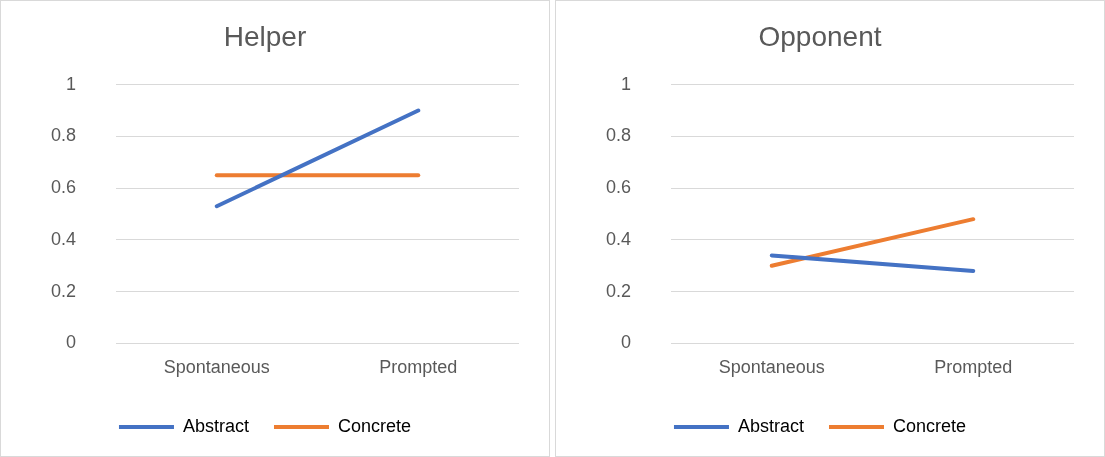 This screenshot has width=1105, height=457. I want to click on chart-title: Helper, so click(265, 36).